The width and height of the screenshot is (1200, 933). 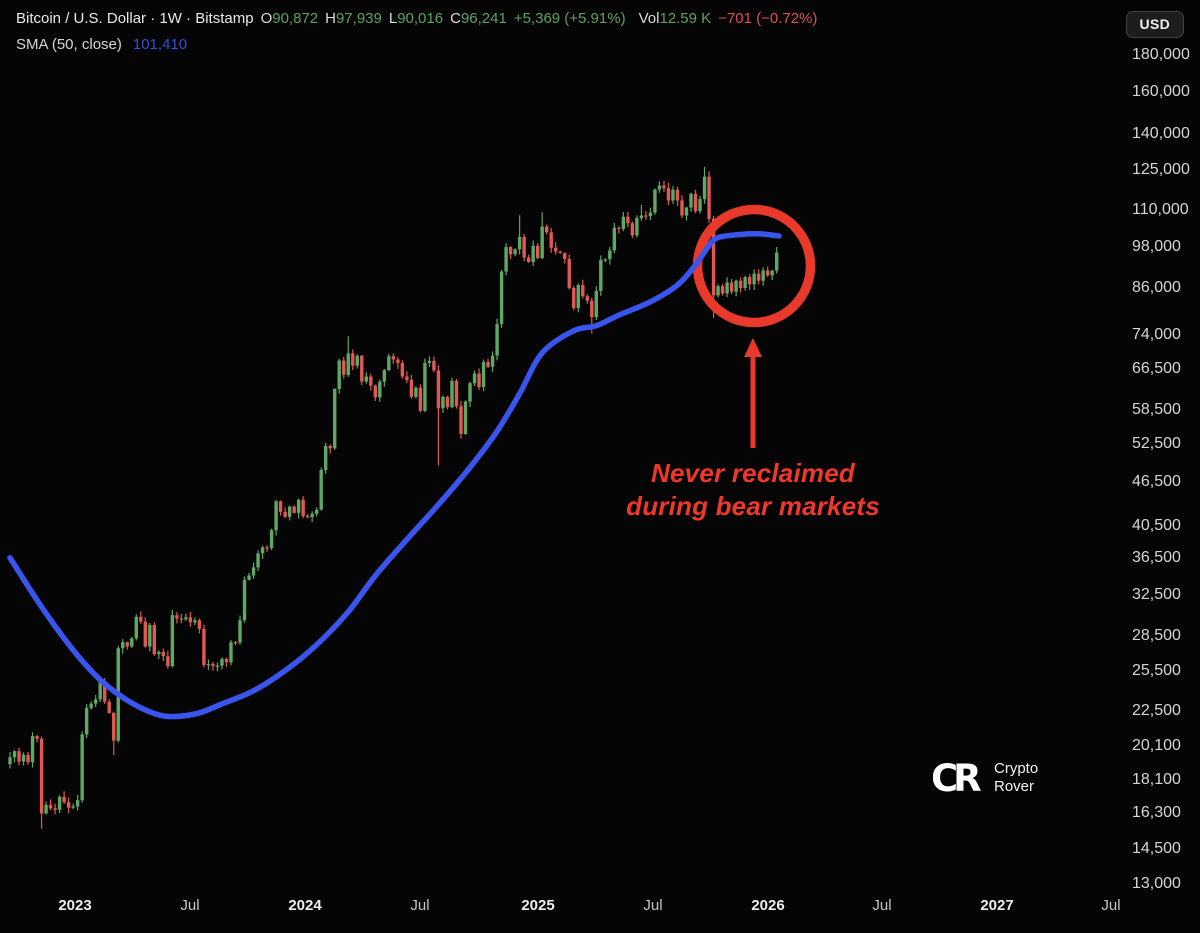 What do you see at coordinates (957, 778) in the screenshot?
I see `svg-text: CR` at bounding box center [957, 778].